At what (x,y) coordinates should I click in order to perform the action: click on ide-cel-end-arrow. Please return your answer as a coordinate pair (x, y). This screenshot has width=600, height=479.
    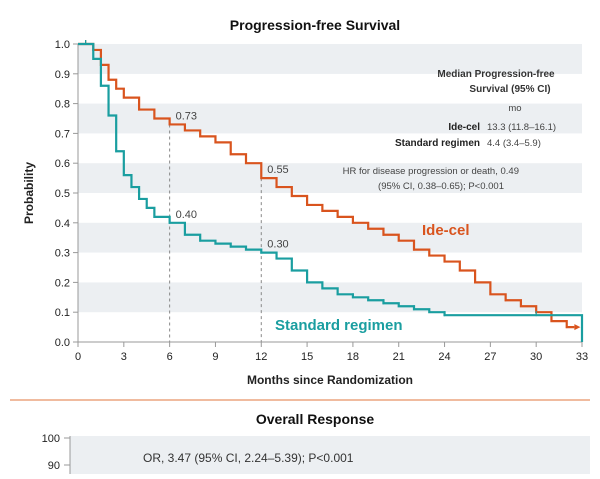
    Looking at the image, I should click on (577, 327).